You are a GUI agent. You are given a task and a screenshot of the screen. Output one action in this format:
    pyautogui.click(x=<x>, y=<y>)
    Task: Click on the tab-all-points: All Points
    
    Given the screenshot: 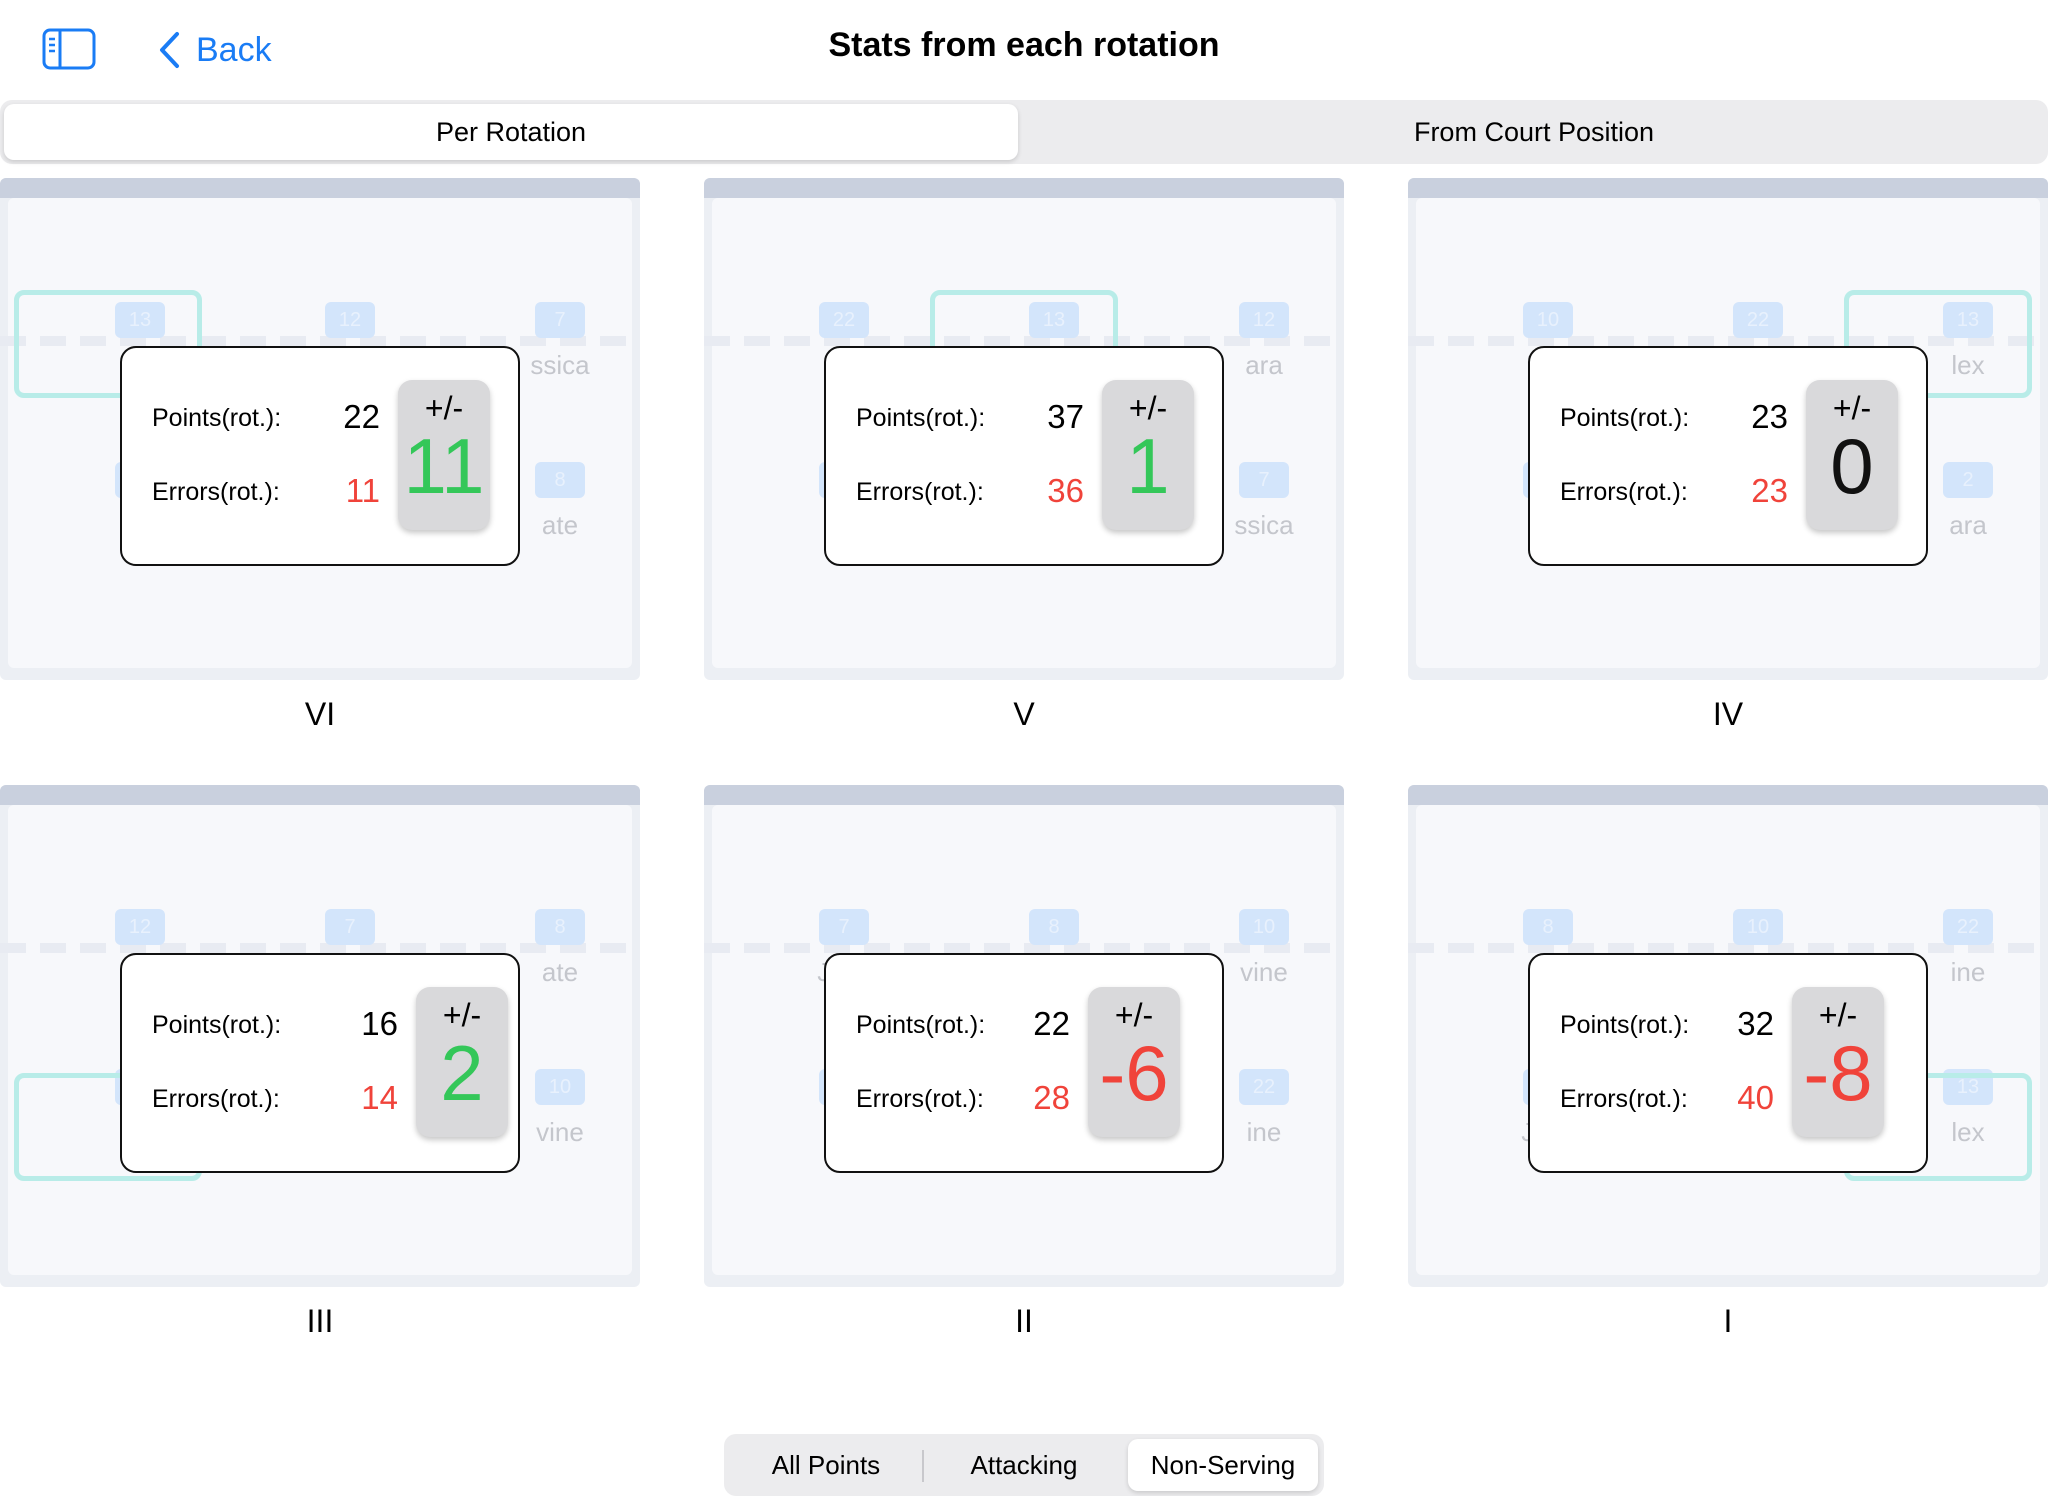 What is the action you would take?
    pyautogui.click(x=826, y=1465)
    